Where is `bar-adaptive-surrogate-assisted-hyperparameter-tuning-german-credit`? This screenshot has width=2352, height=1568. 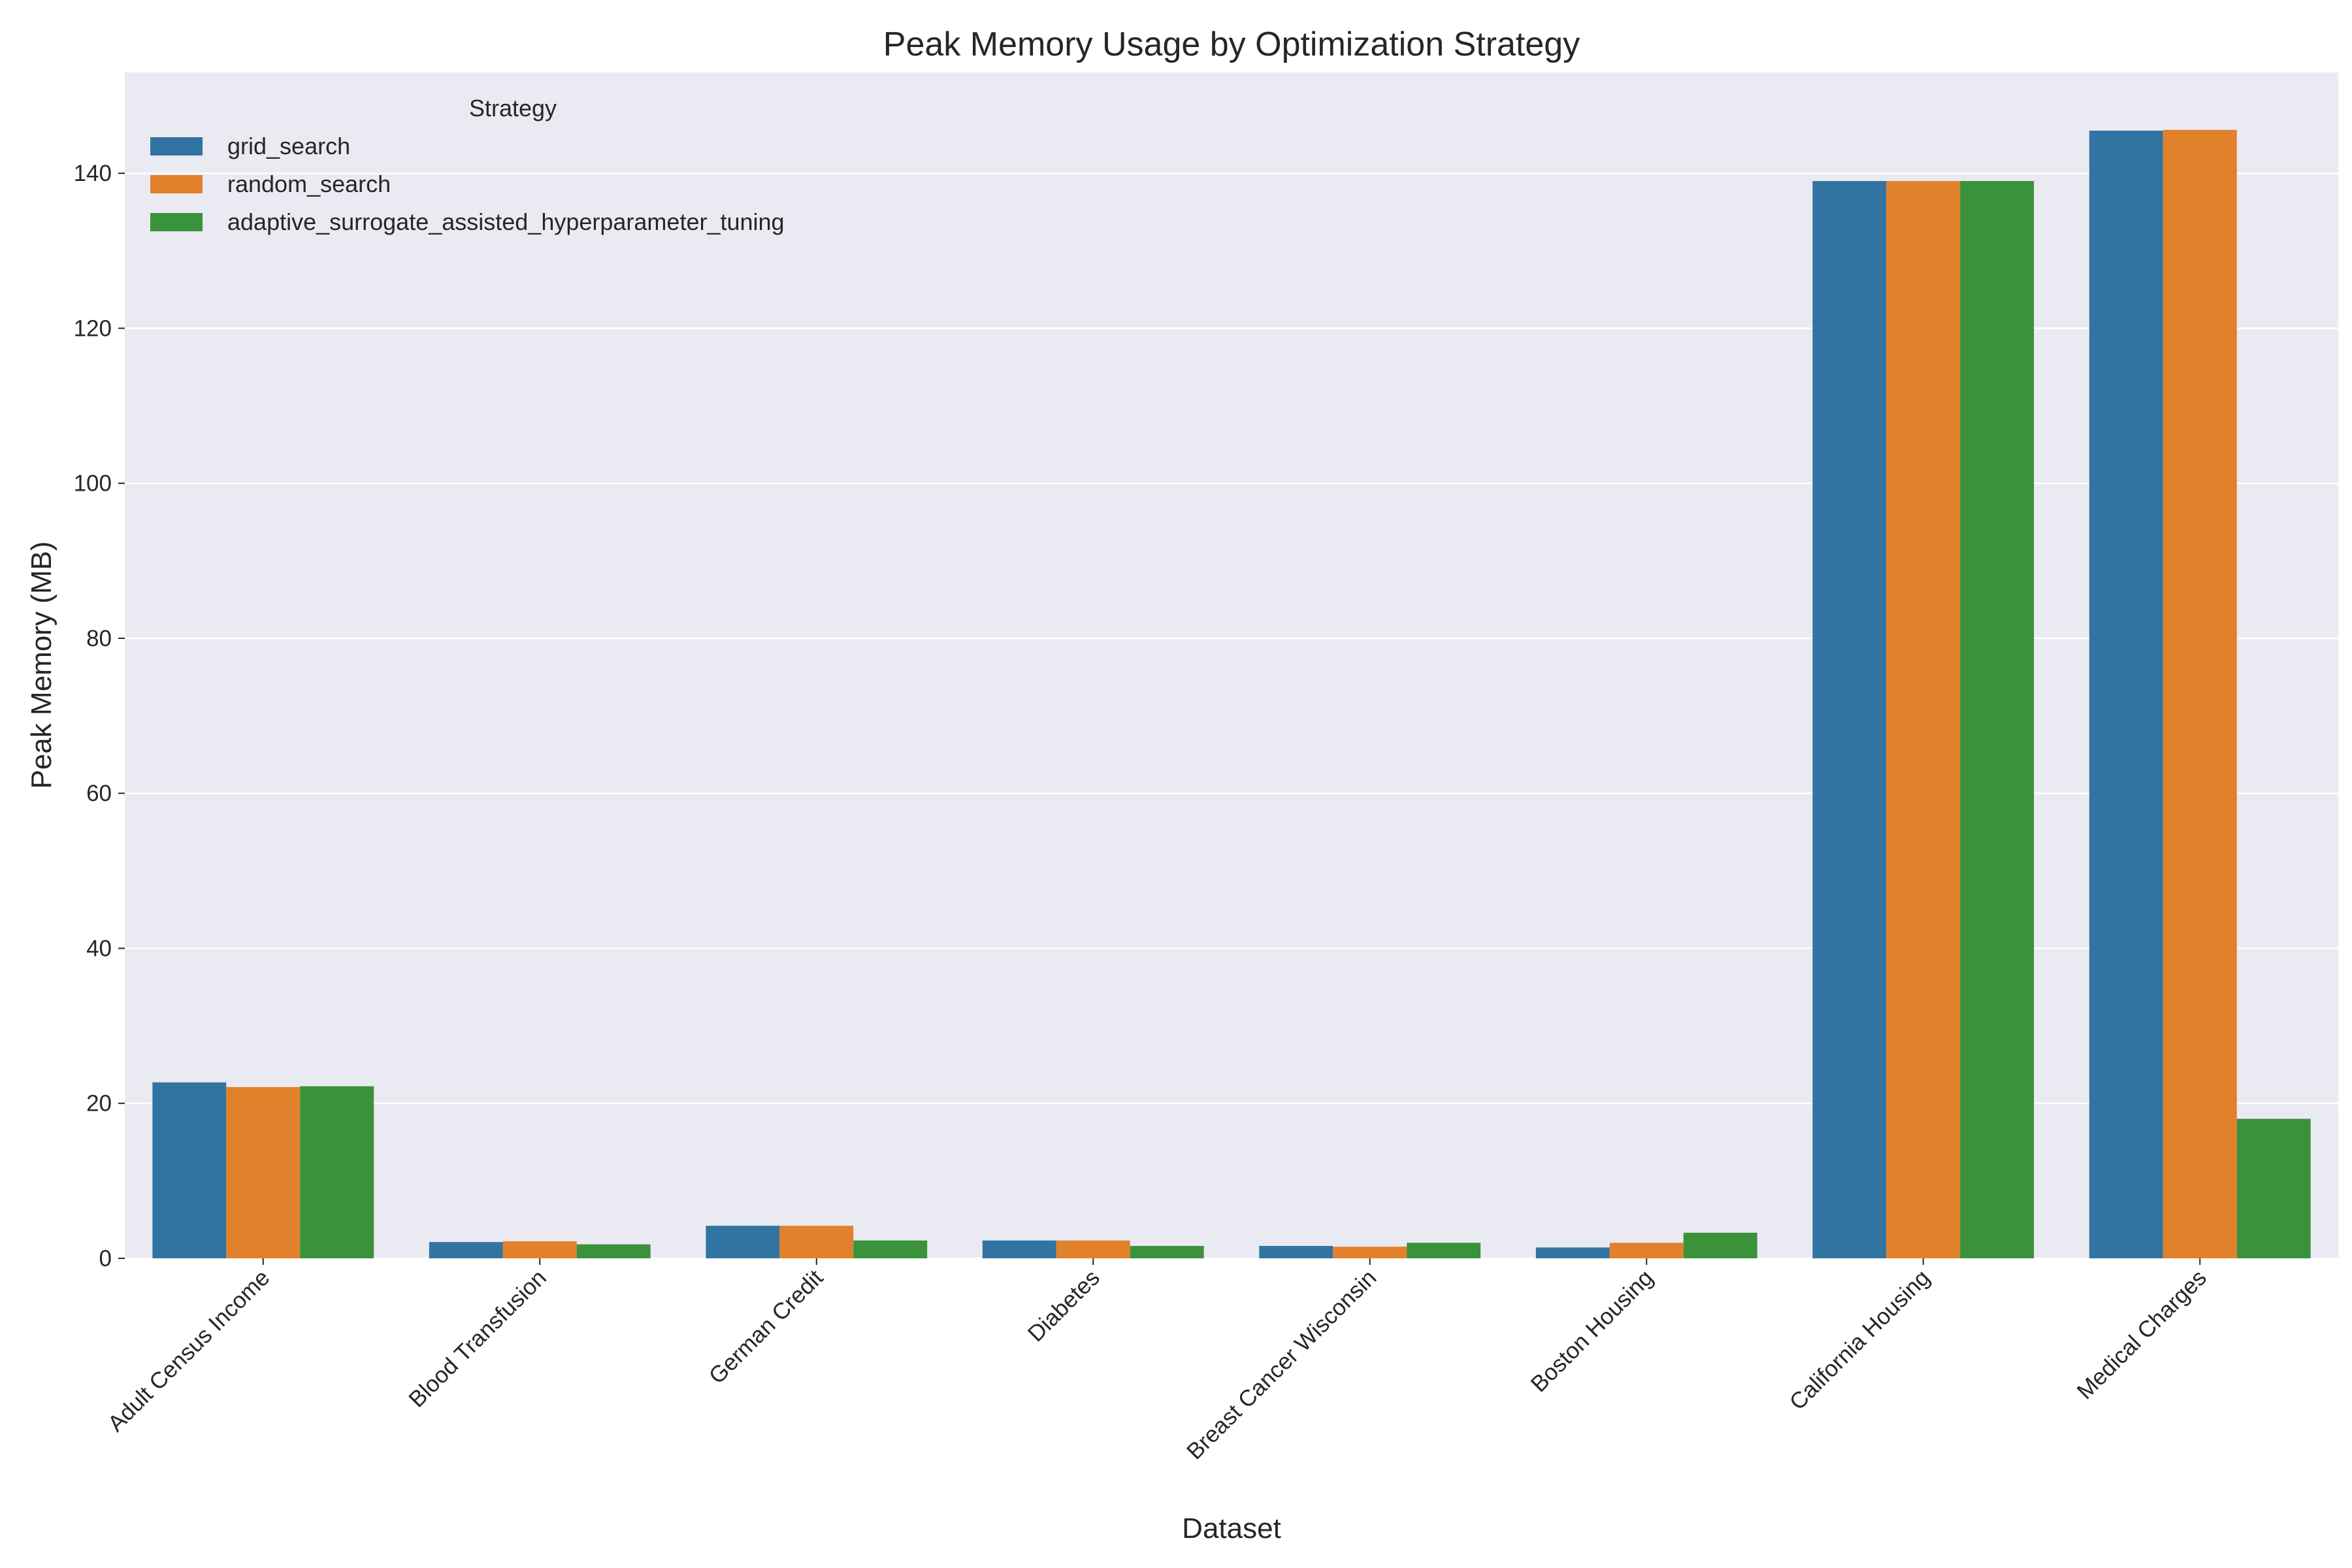
bar-adaptive-surrogate-assisted-hyperparameter-tuning-german-credit is located at coordinates (890, 1249).